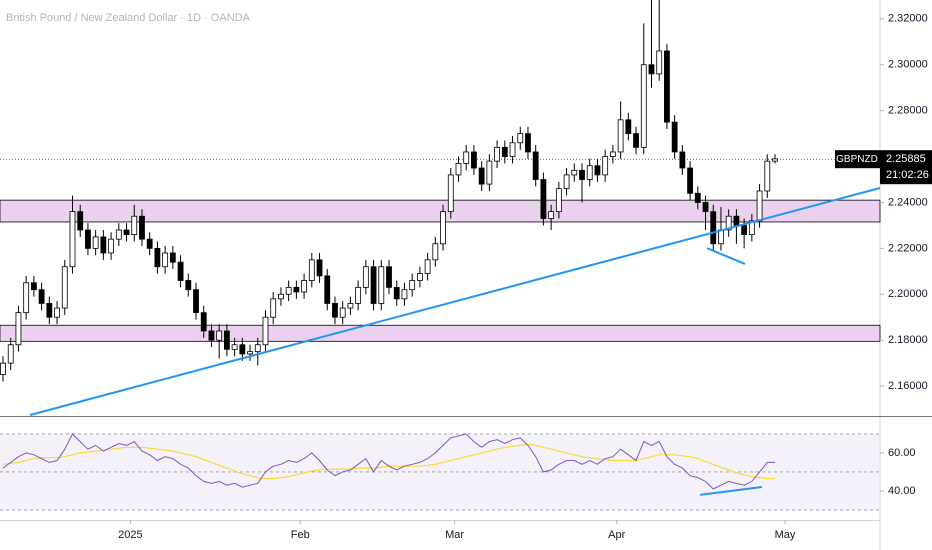 Image resolution: width=932 pixels, height=550 pixels. Describe the element at coordinates (731, 490) in the screenshot. I see `rsi-trendline` at that location.